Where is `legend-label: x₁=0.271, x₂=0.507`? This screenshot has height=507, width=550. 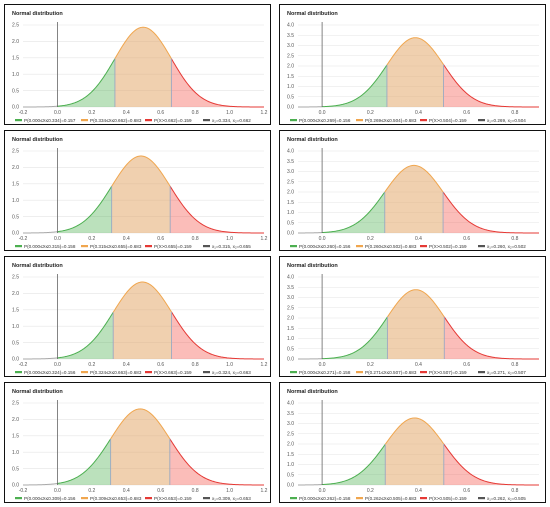
legend-label: x₁=0.271, x₂=0.507 is located at coordinates (506, 372).